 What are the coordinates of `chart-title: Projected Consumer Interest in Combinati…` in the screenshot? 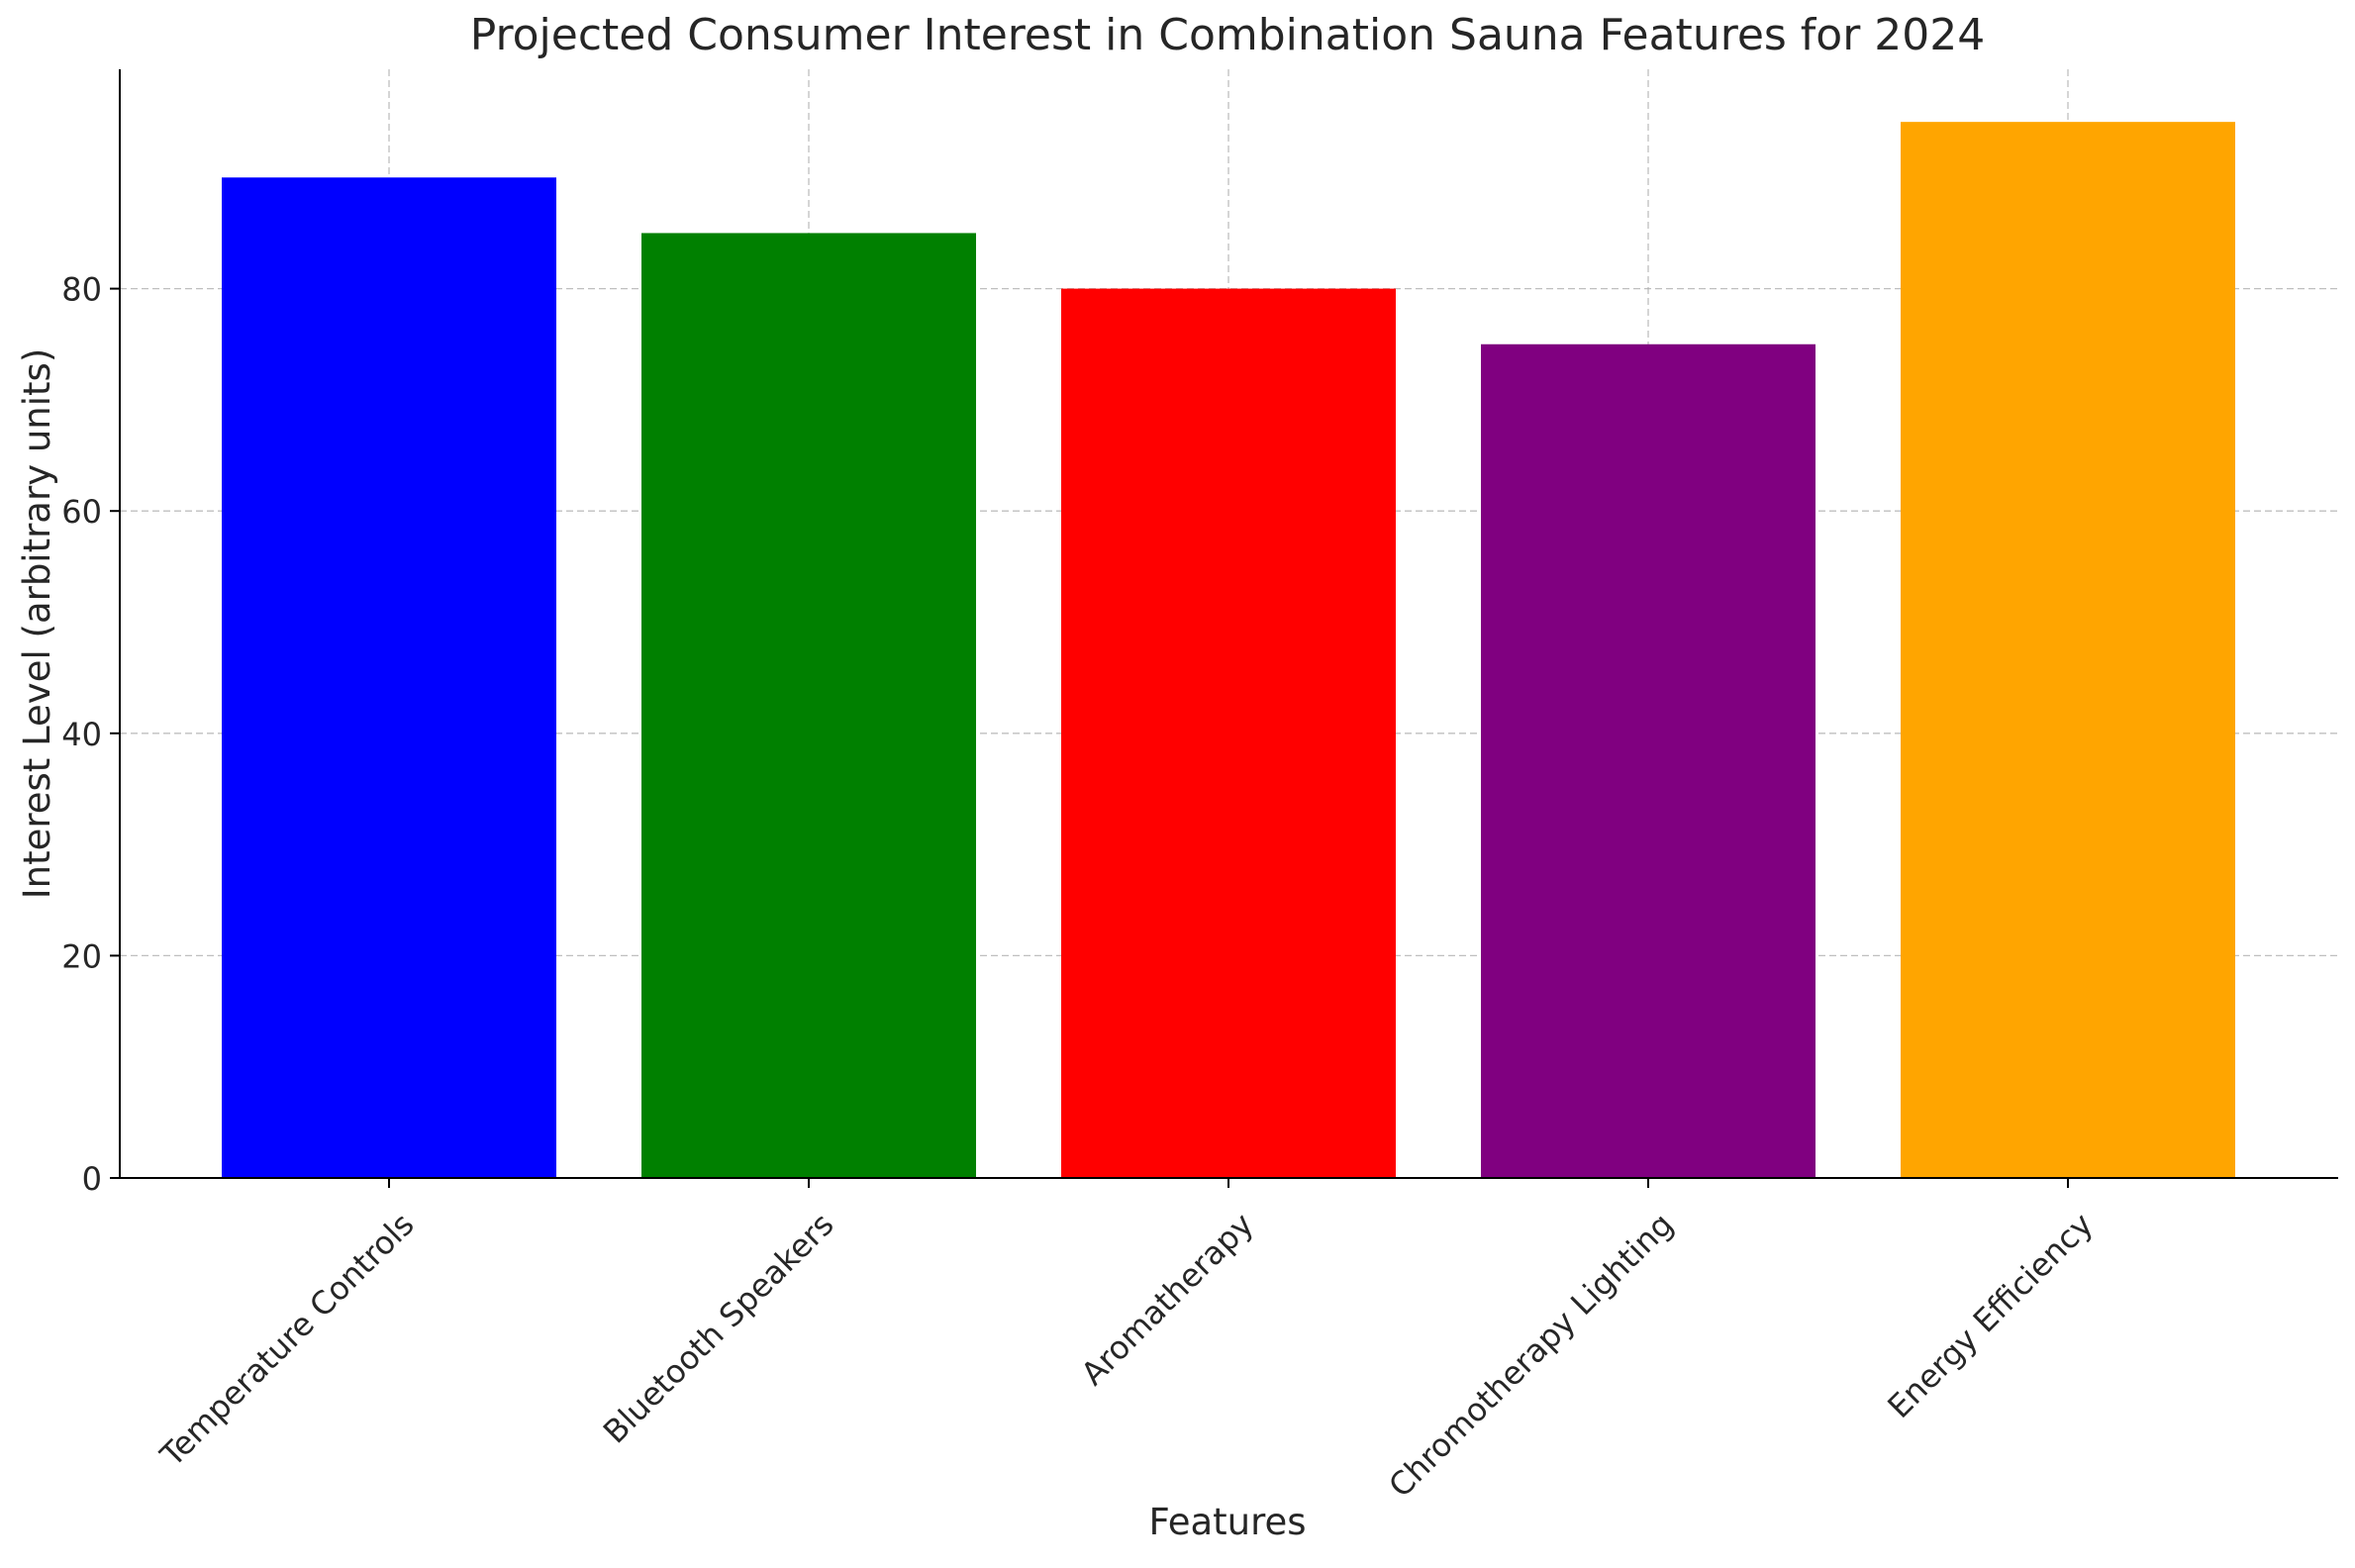 It's located at (1228, 35).